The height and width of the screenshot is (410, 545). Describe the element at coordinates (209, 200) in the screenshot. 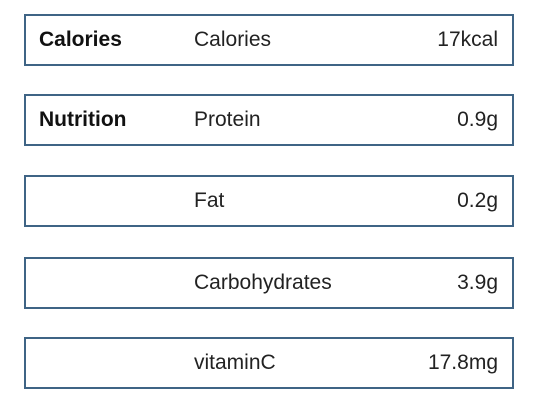

I see `nutrient-name: Fat` at that location.